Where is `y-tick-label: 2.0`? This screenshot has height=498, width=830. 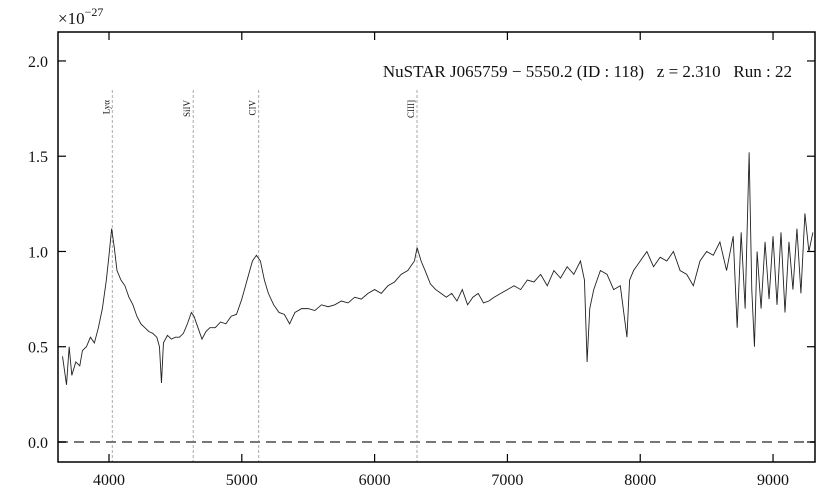
y-tick-label: 2.0 is located at coordinates (38, 62).